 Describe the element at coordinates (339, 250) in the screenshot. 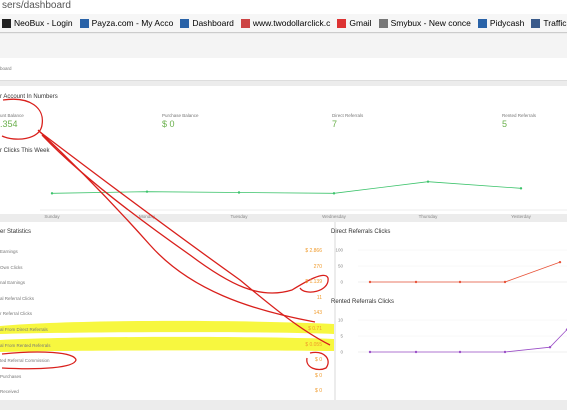

I see `y-tick-label: 100` at that location.